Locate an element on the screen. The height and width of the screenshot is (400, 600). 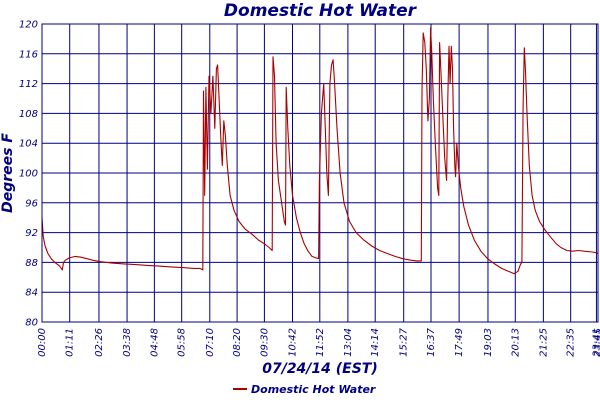
y-tick-label: 112 is located at coordinates (28, 84).